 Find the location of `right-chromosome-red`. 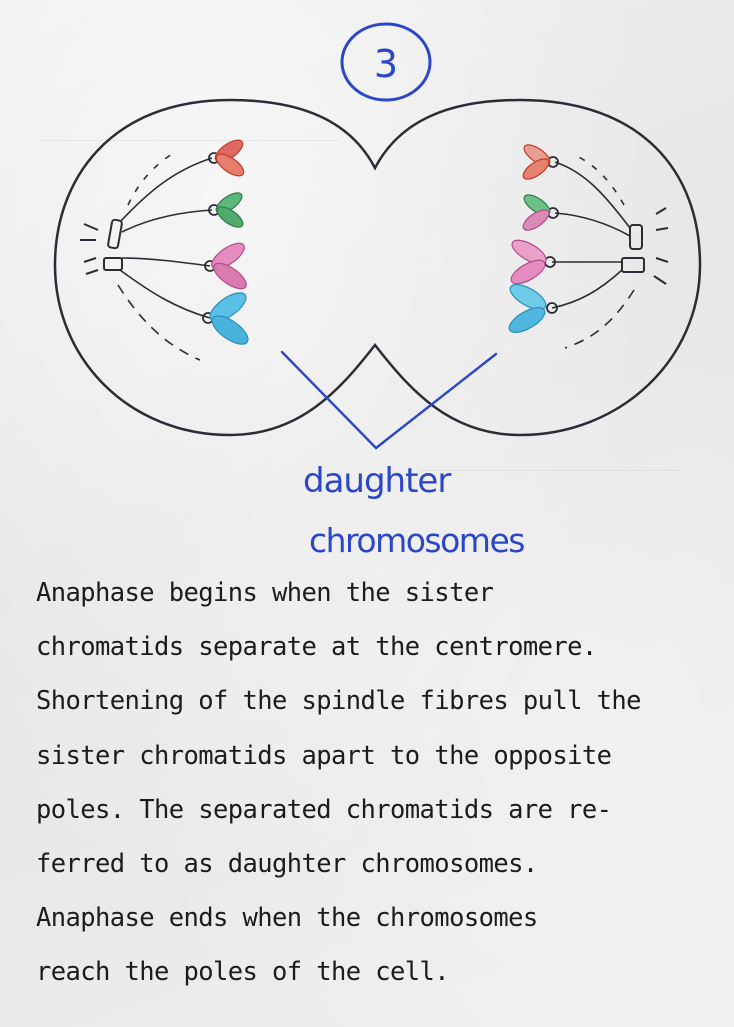

right-chromosome-red is located at coordinates (540, 162).